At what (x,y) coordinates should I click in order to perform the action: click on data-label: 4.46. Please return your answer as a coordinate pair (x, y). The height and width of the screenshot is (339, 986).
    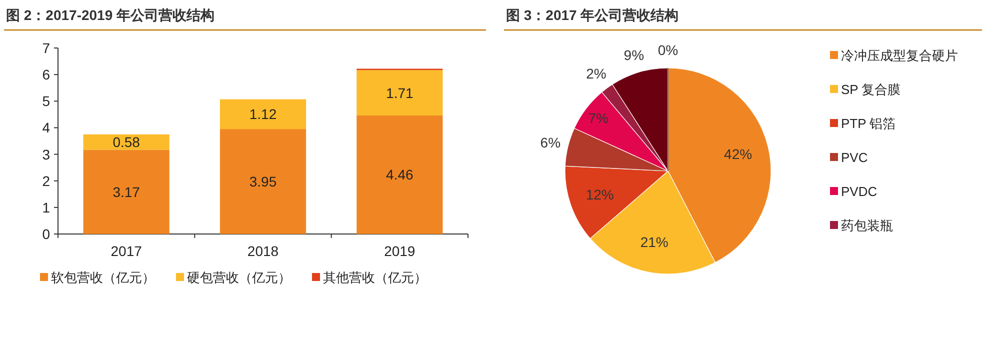
    Looking at the image, I should click on (400, 174).